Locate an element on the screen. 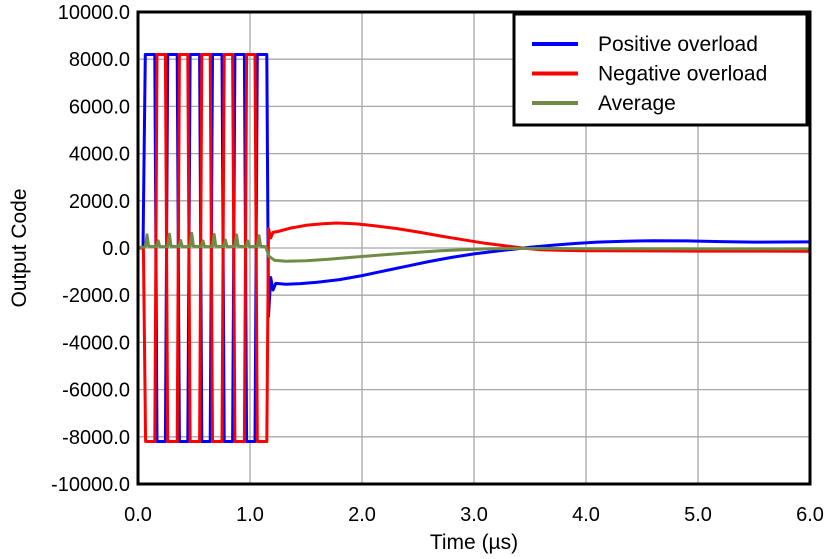 This screenshot has height=559, width=839. legend-box is located at coordinates (660, 69).